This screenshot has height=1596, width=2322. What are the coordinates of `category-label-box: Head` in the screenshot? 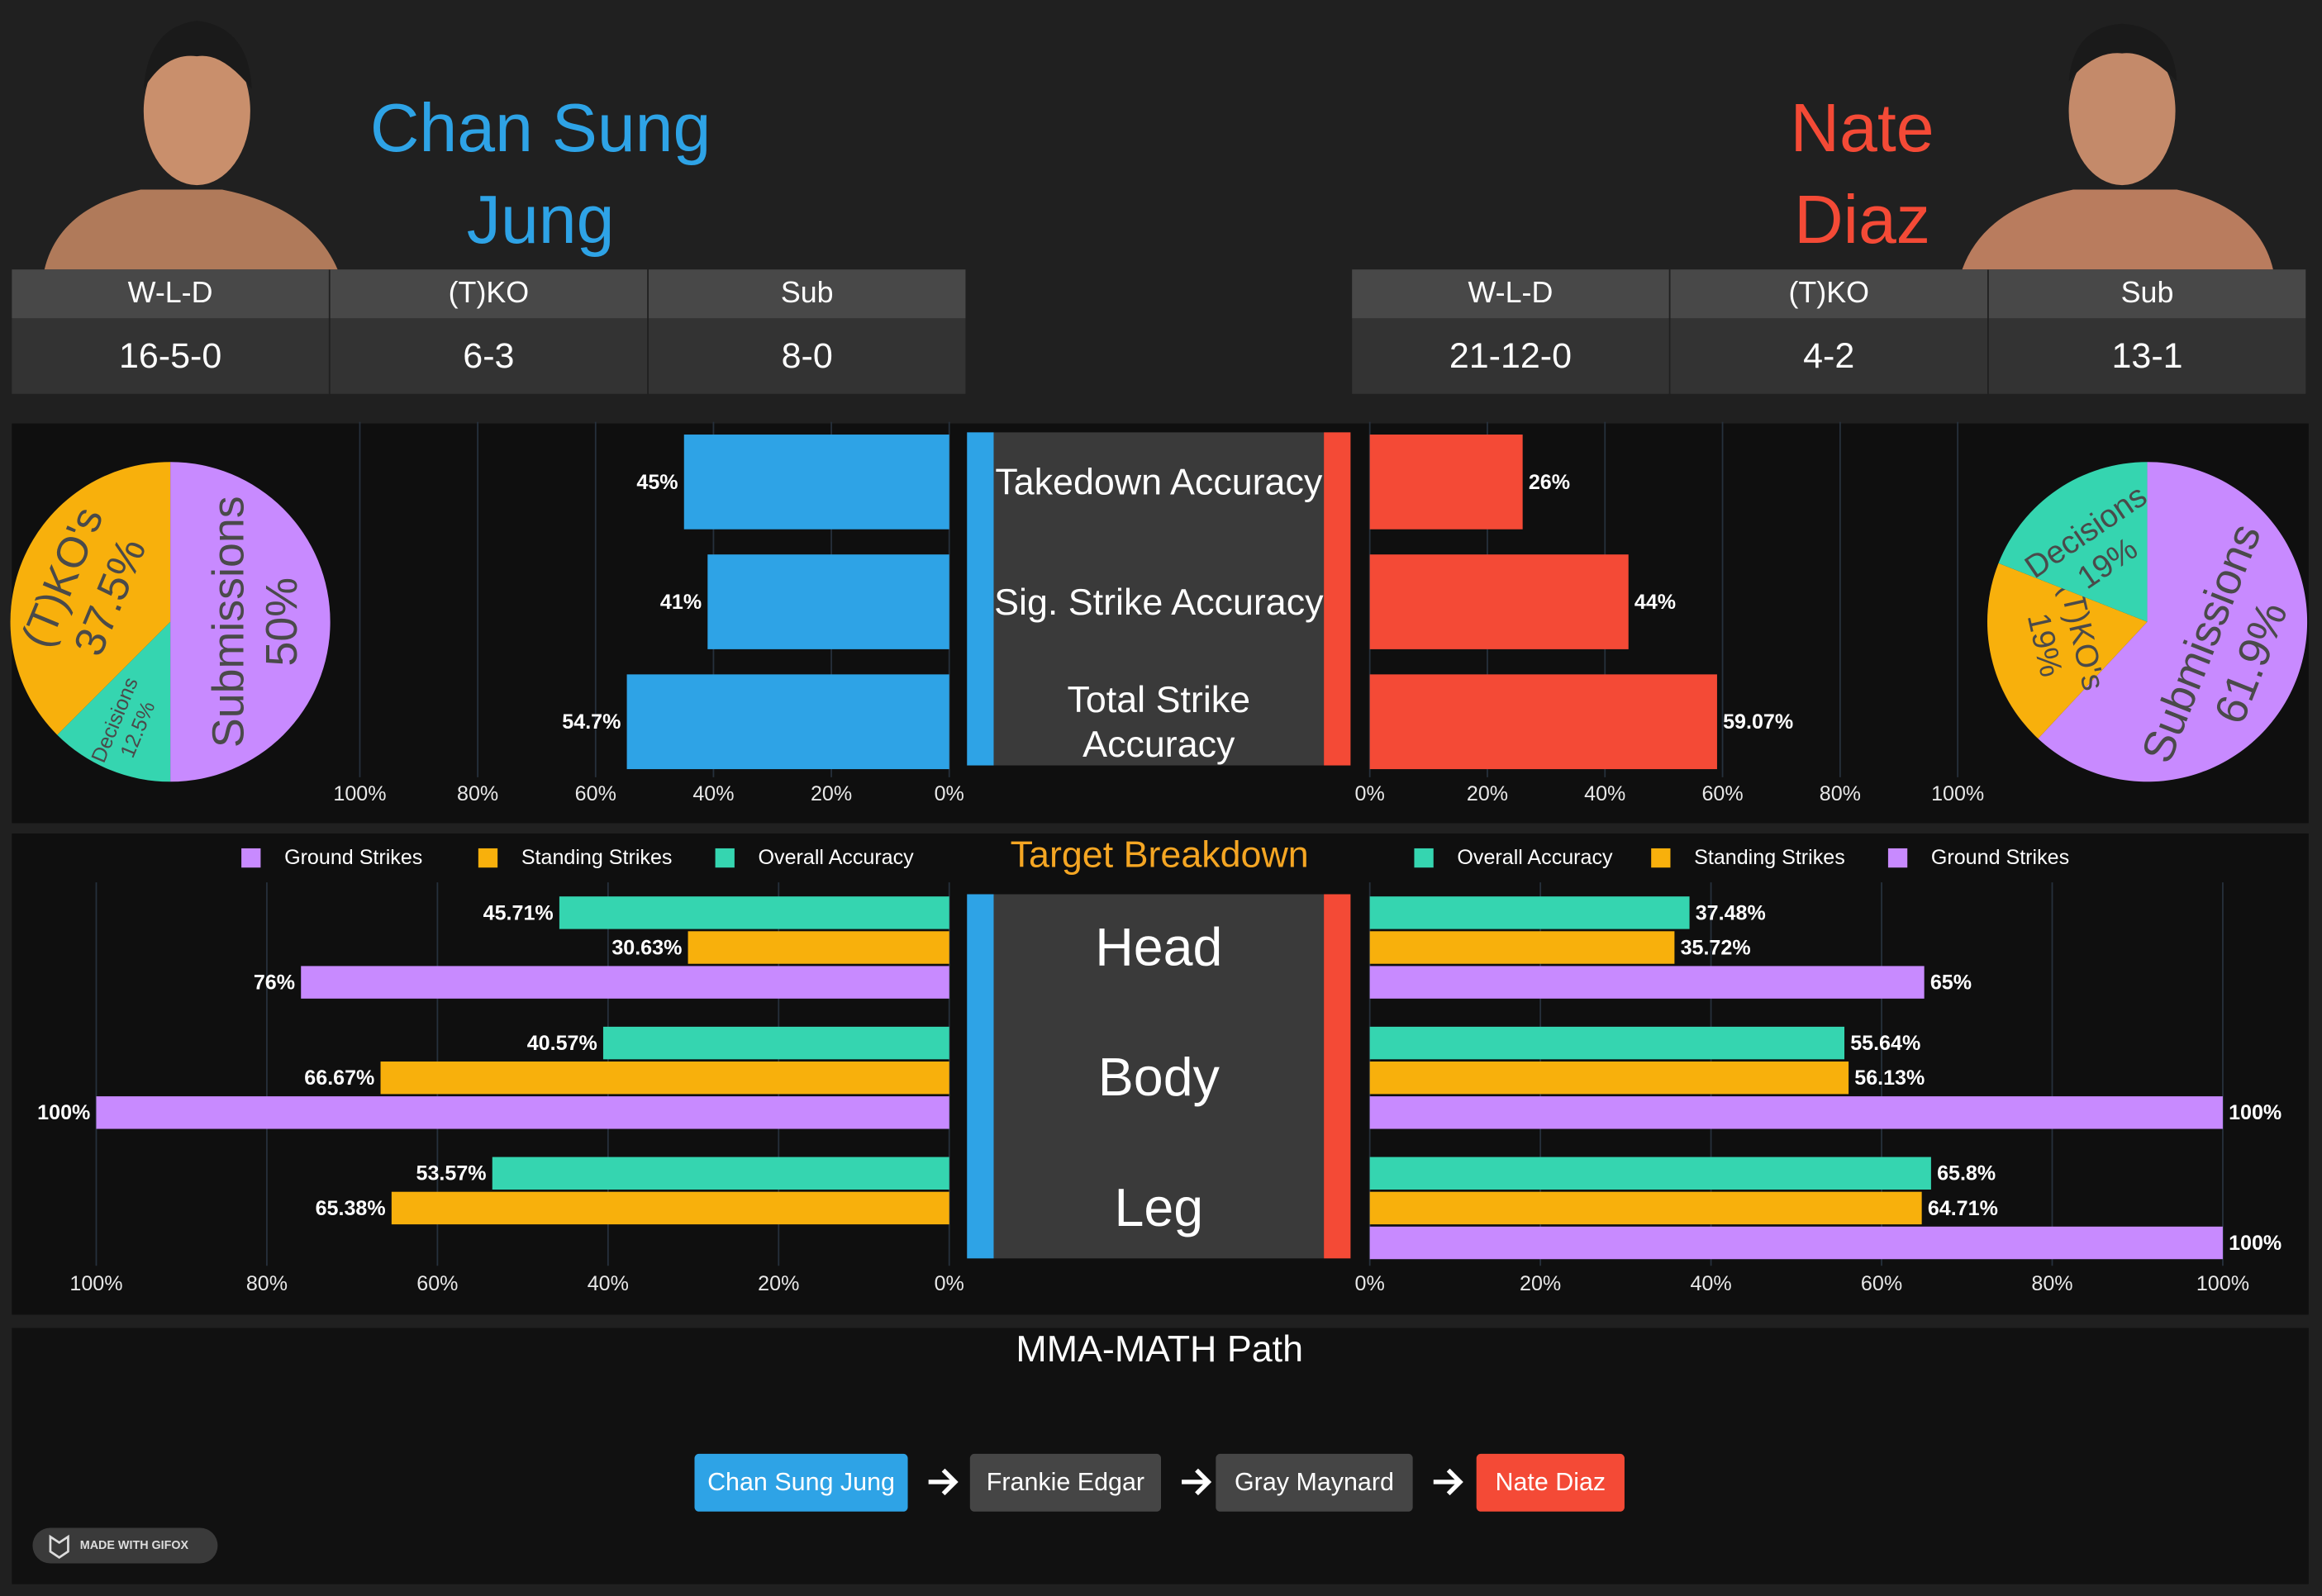 It's located at (1159, 947).